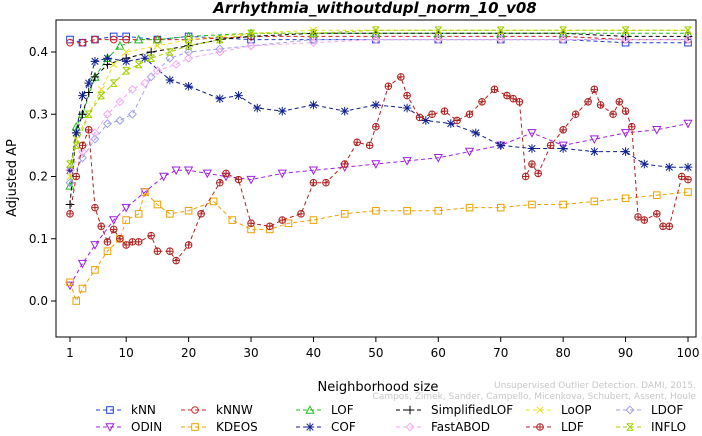 Image resolution: width=702 pixels, height=436 pixels. What do you see at coordinates (38, 301) in the screenshot?
I see `y-tick-label: 0.0` at bounding box center [38, 301].